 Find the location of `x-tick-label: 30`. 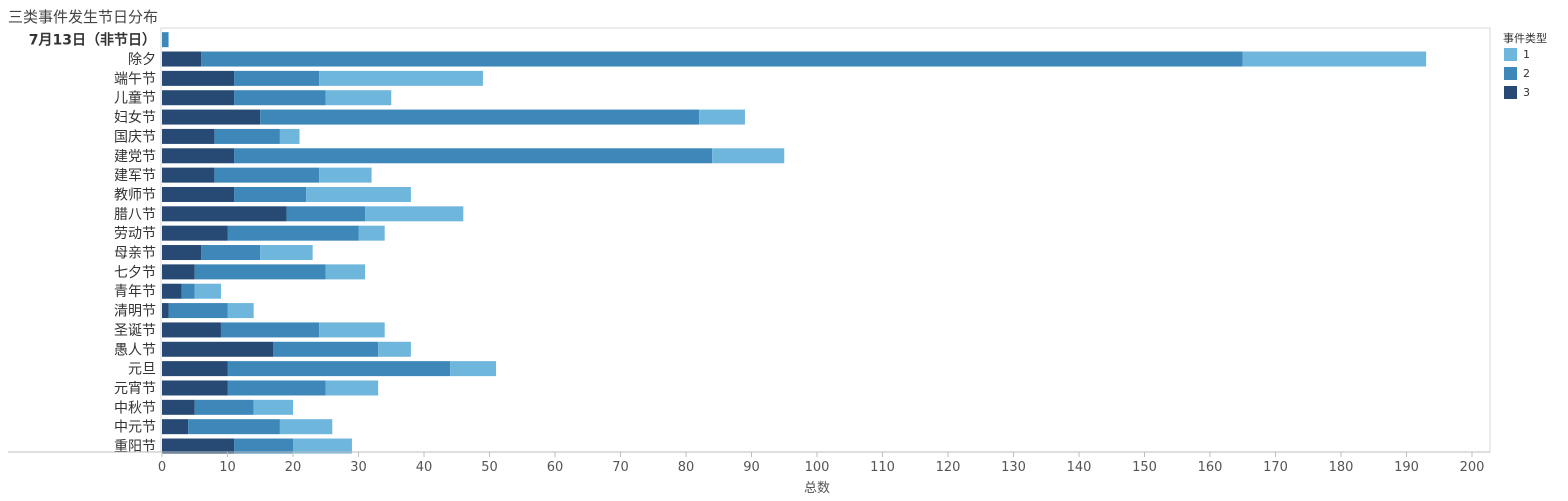

x-tick-label: 30 is located at coordinates (358, 467).